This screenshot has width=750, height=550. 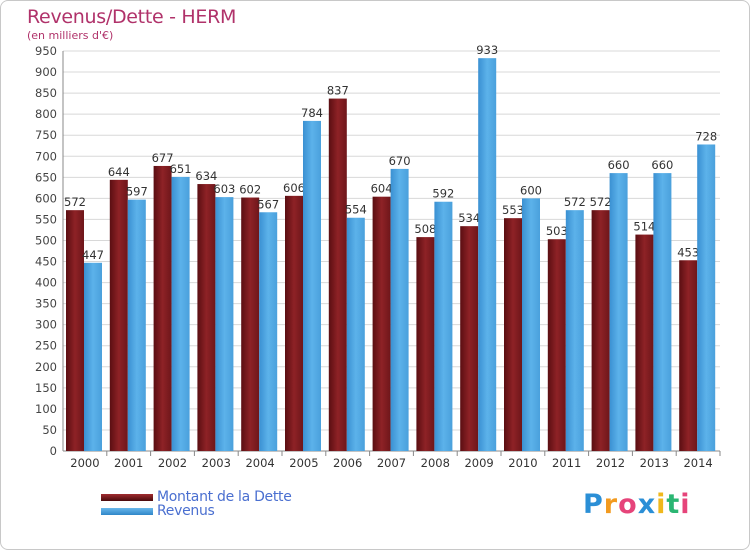 What do you see at coordinates (654, 463) in the screenshot?
I see `x-tick-label: 2013` at bounding box center [654, 463].